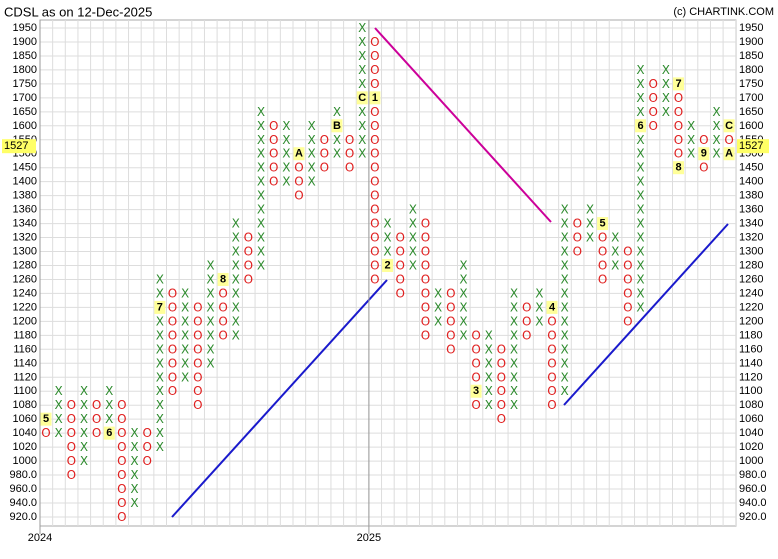 The height and width of the screenshot is (559, 778). I want to click on month-marker: C, so click(729, 126).